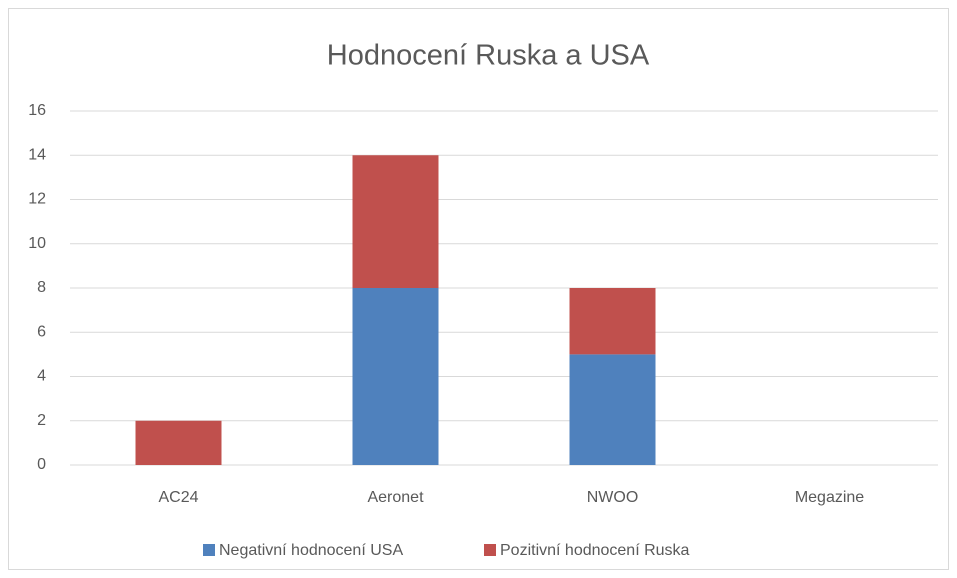 The width and height of the screenshot is (957, 578). Describe the element at coordinates (37, 110) in the screenshot. I see `y-tick-label: 16` at that location.